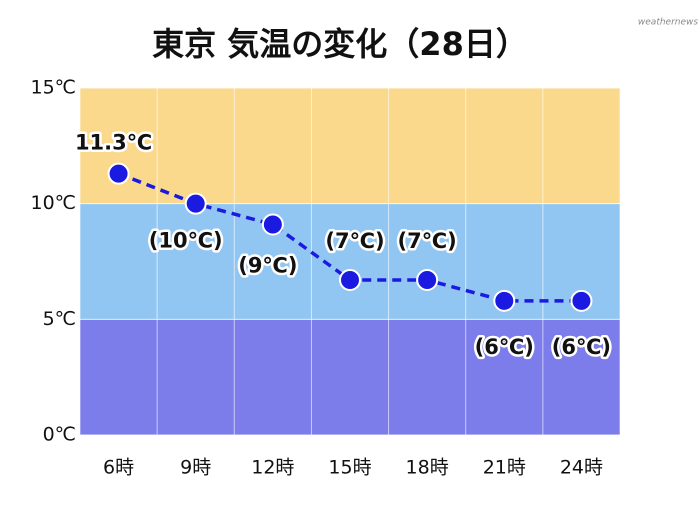  I want to click on x-tick-label: 6時, so click(118, 468).